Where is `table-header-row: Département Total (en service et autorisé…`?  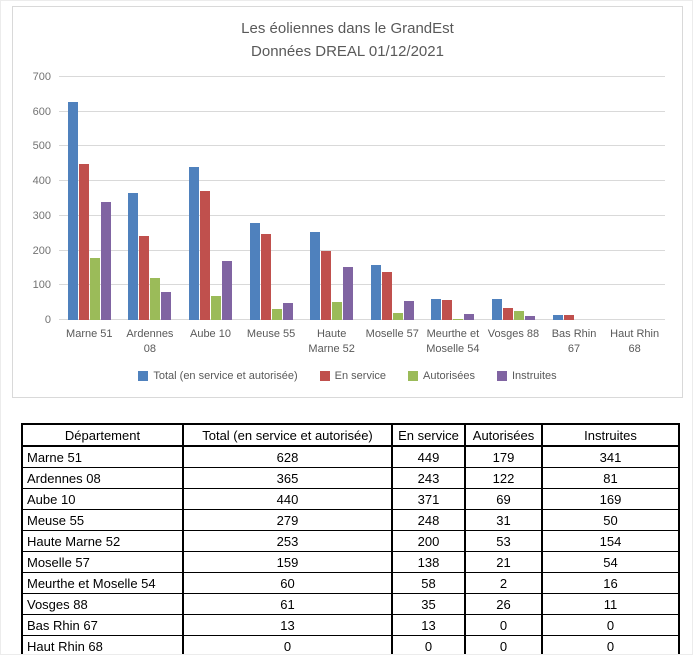 table-header-row: Département Total (en service et autorisé… is located at coordinates (350, 435).